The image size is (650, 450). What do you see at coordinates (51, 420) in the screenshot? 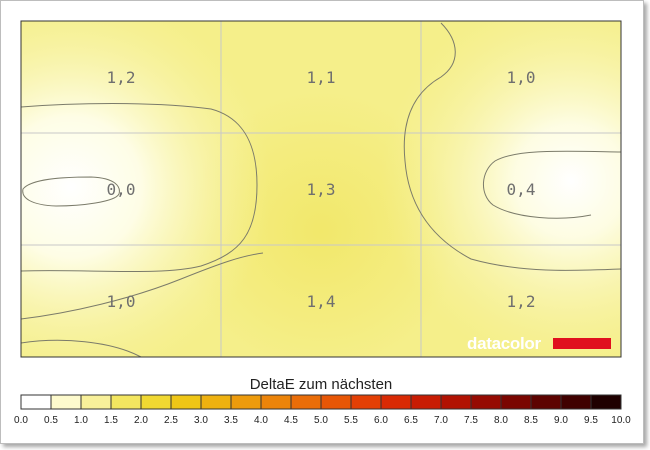
I see `colorbar-tick-label: 0.5` at bounding box center [51, 420].